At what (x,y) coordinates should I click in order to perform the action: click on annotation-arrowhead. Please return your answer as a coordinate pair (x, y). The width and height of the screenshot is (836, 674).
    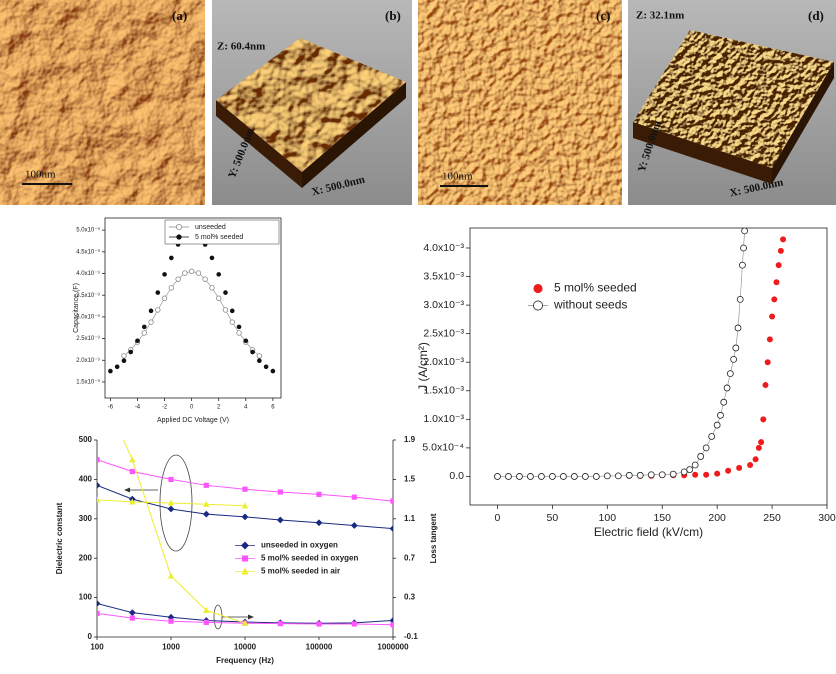
    Looking at the image, I should click on (251, 617).